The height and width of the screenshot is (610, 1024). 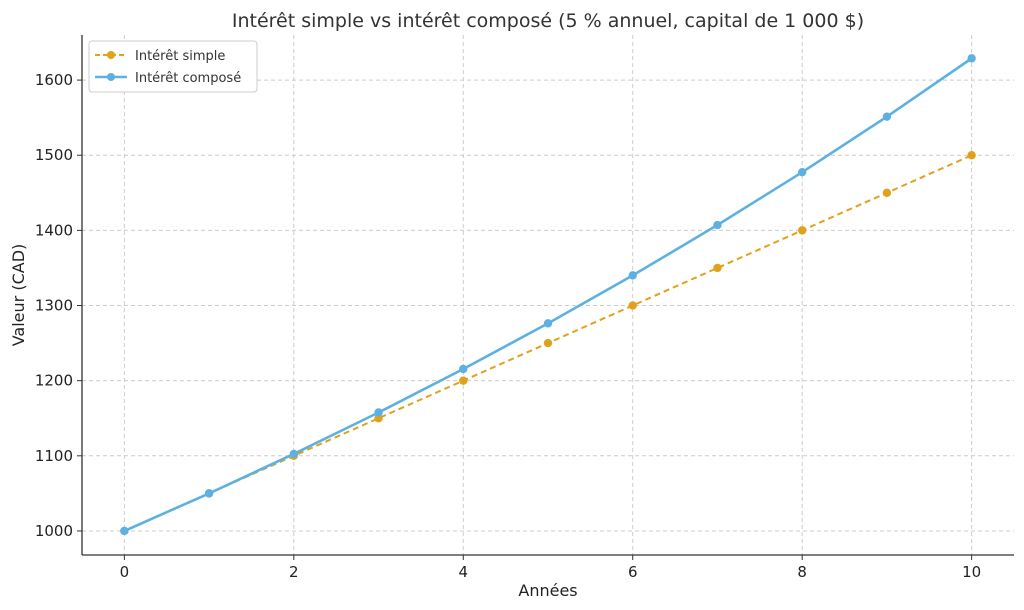 I want to click on y-tick-label-1600: 1600, so click(x=54, y=80).